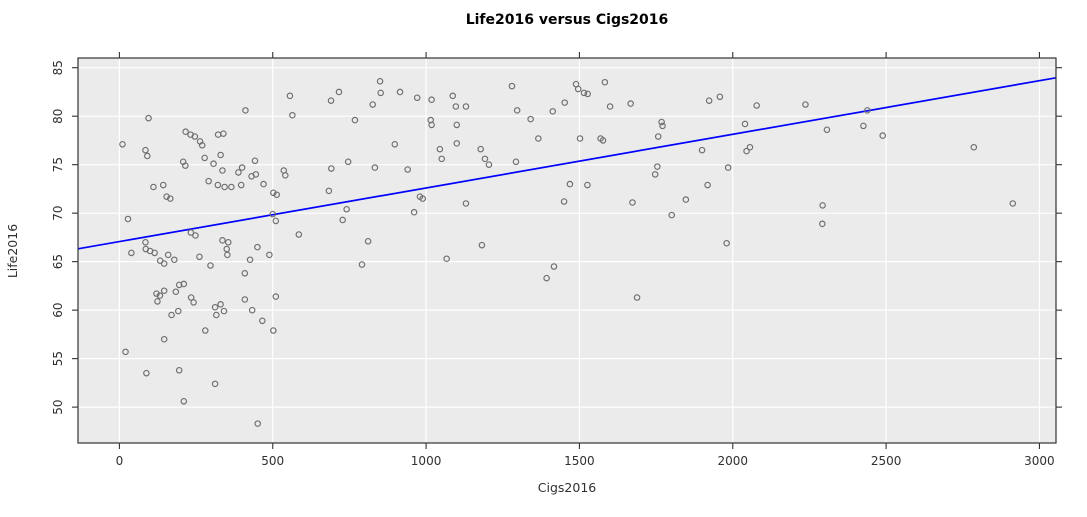 This screenshot has width=1087, height=517. I want to click on x-axis-title: Cigs2016, so click(567, 487).